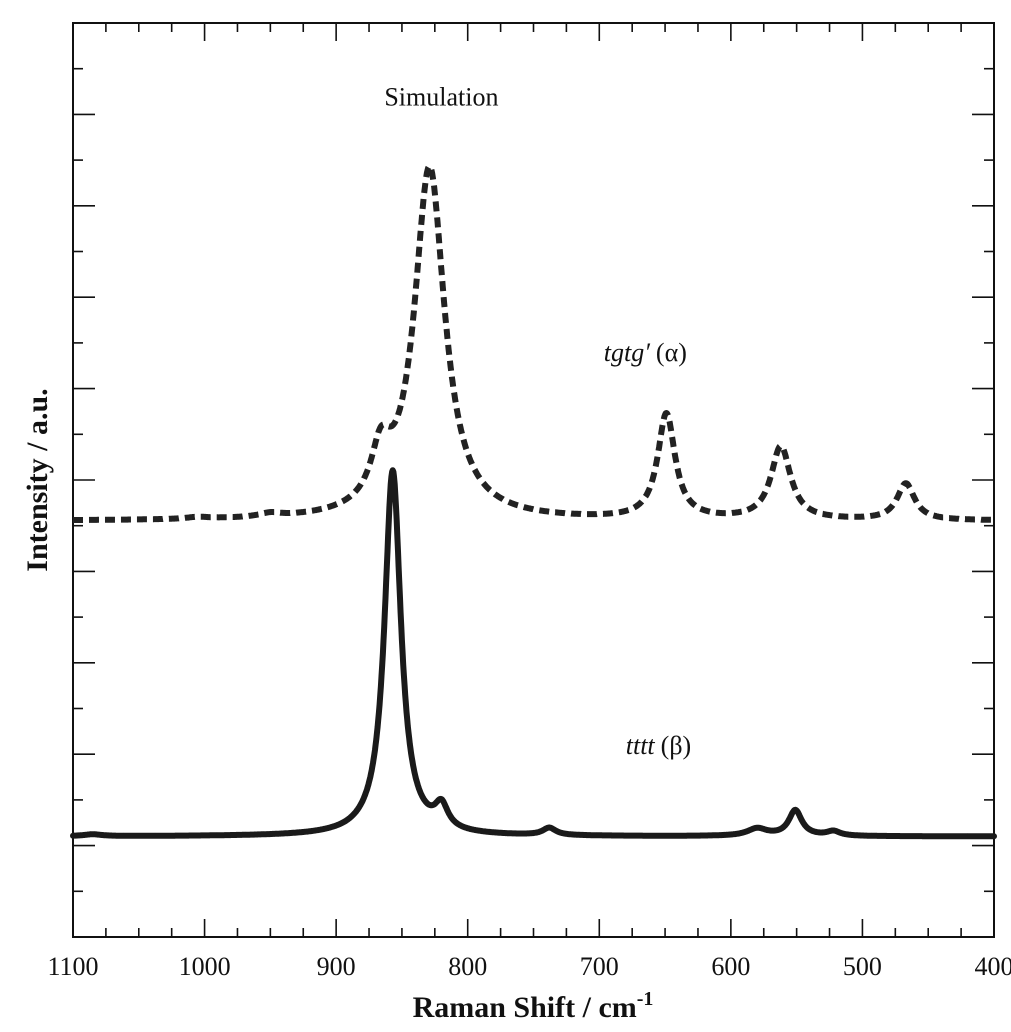 This screenshot has height=1032, width=1011. I want to click on x-tick-label: 700, so click(599, 966).